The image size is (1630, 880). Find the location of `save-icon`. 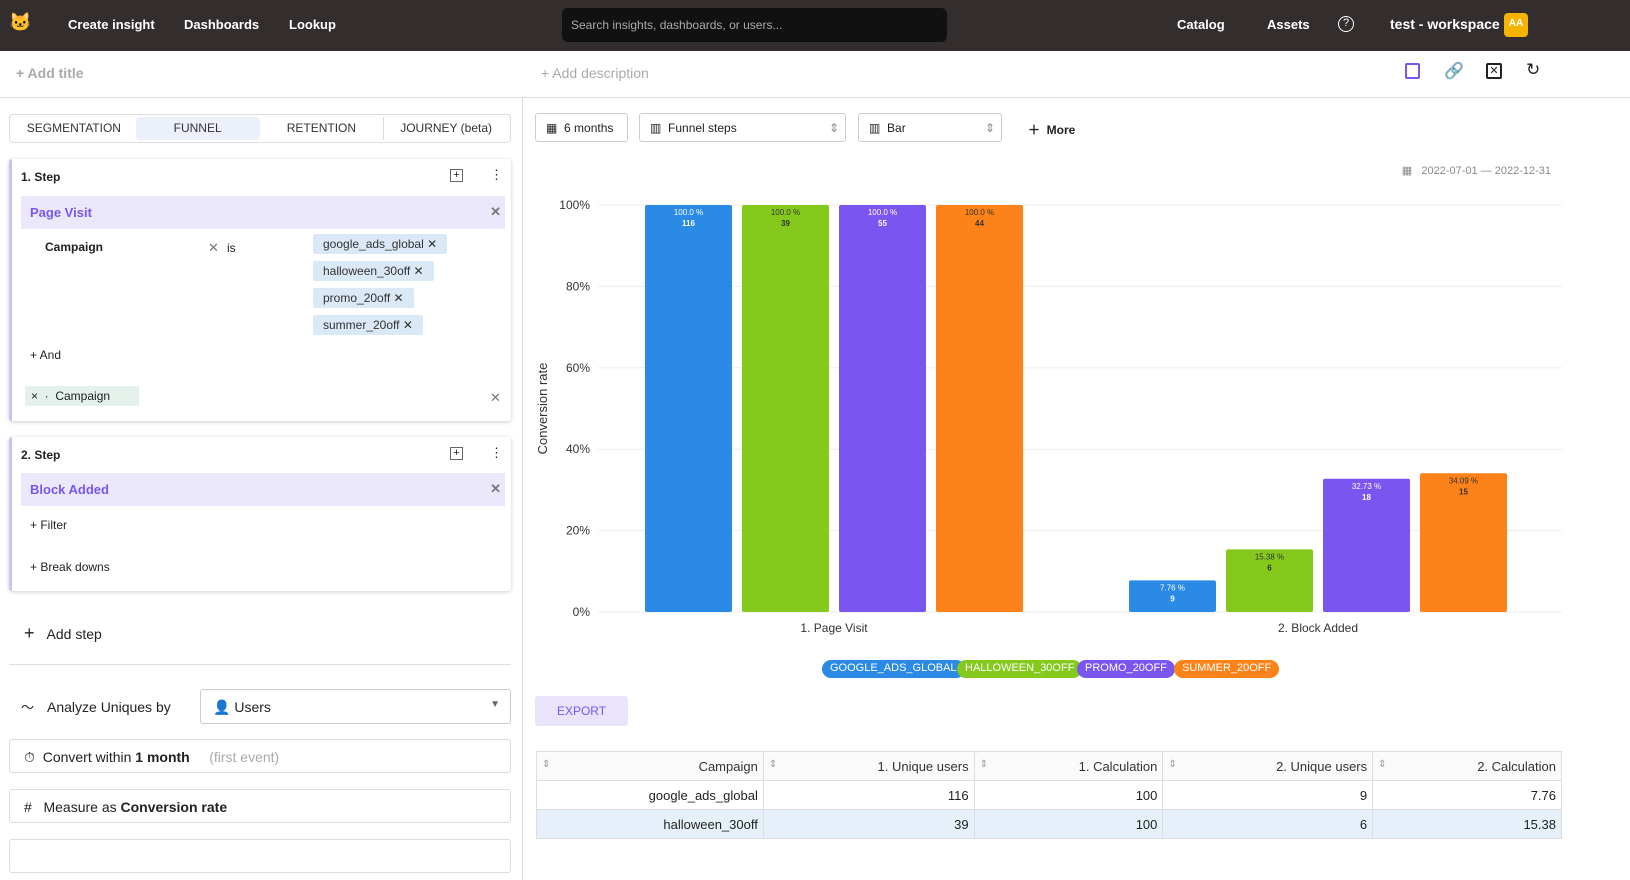

save-icon is located at coordinates (1412, 71).